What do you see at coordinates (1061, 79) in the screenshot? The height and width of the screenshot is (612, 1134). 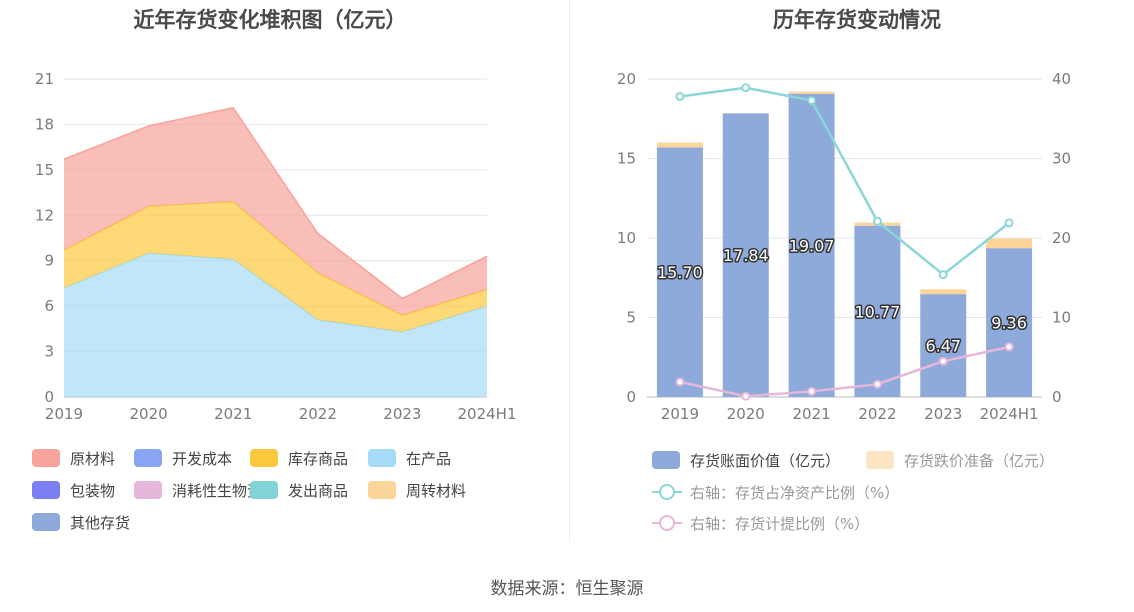 I see `y2-tick-label: 40` at bounding box center [1061, 79].